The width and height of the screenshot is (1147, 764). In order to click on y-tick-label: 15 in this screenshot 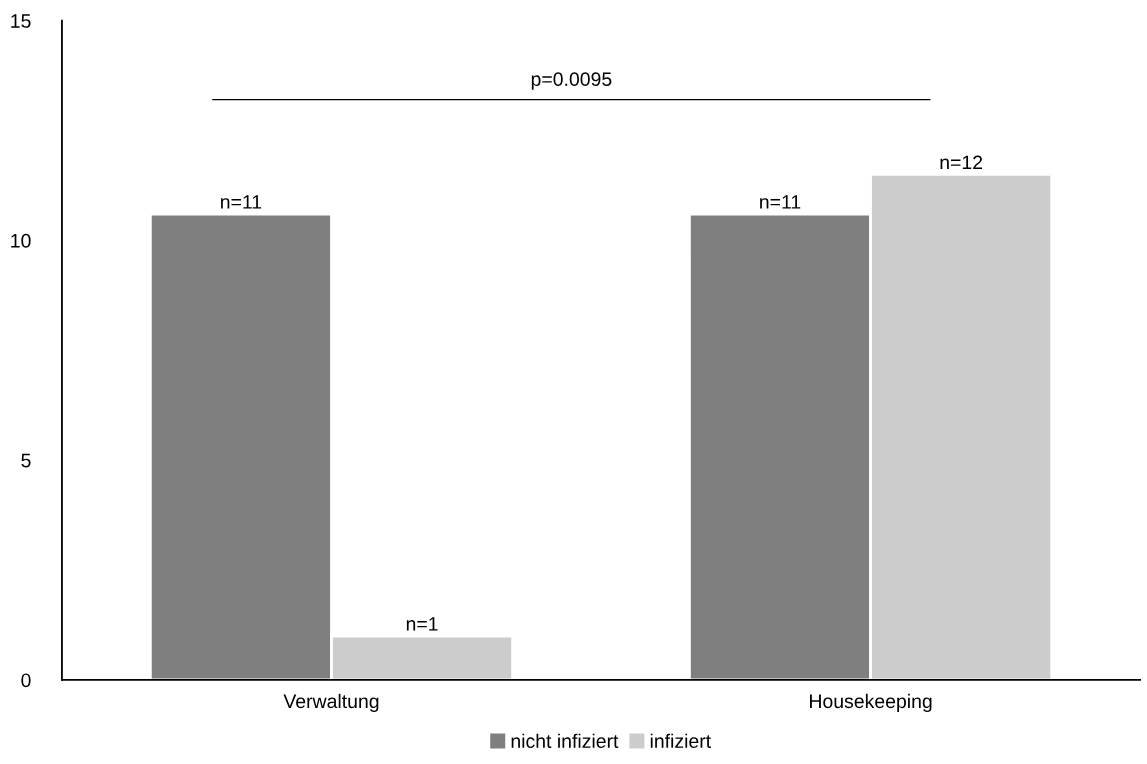, I will do `click(21, 21)`.